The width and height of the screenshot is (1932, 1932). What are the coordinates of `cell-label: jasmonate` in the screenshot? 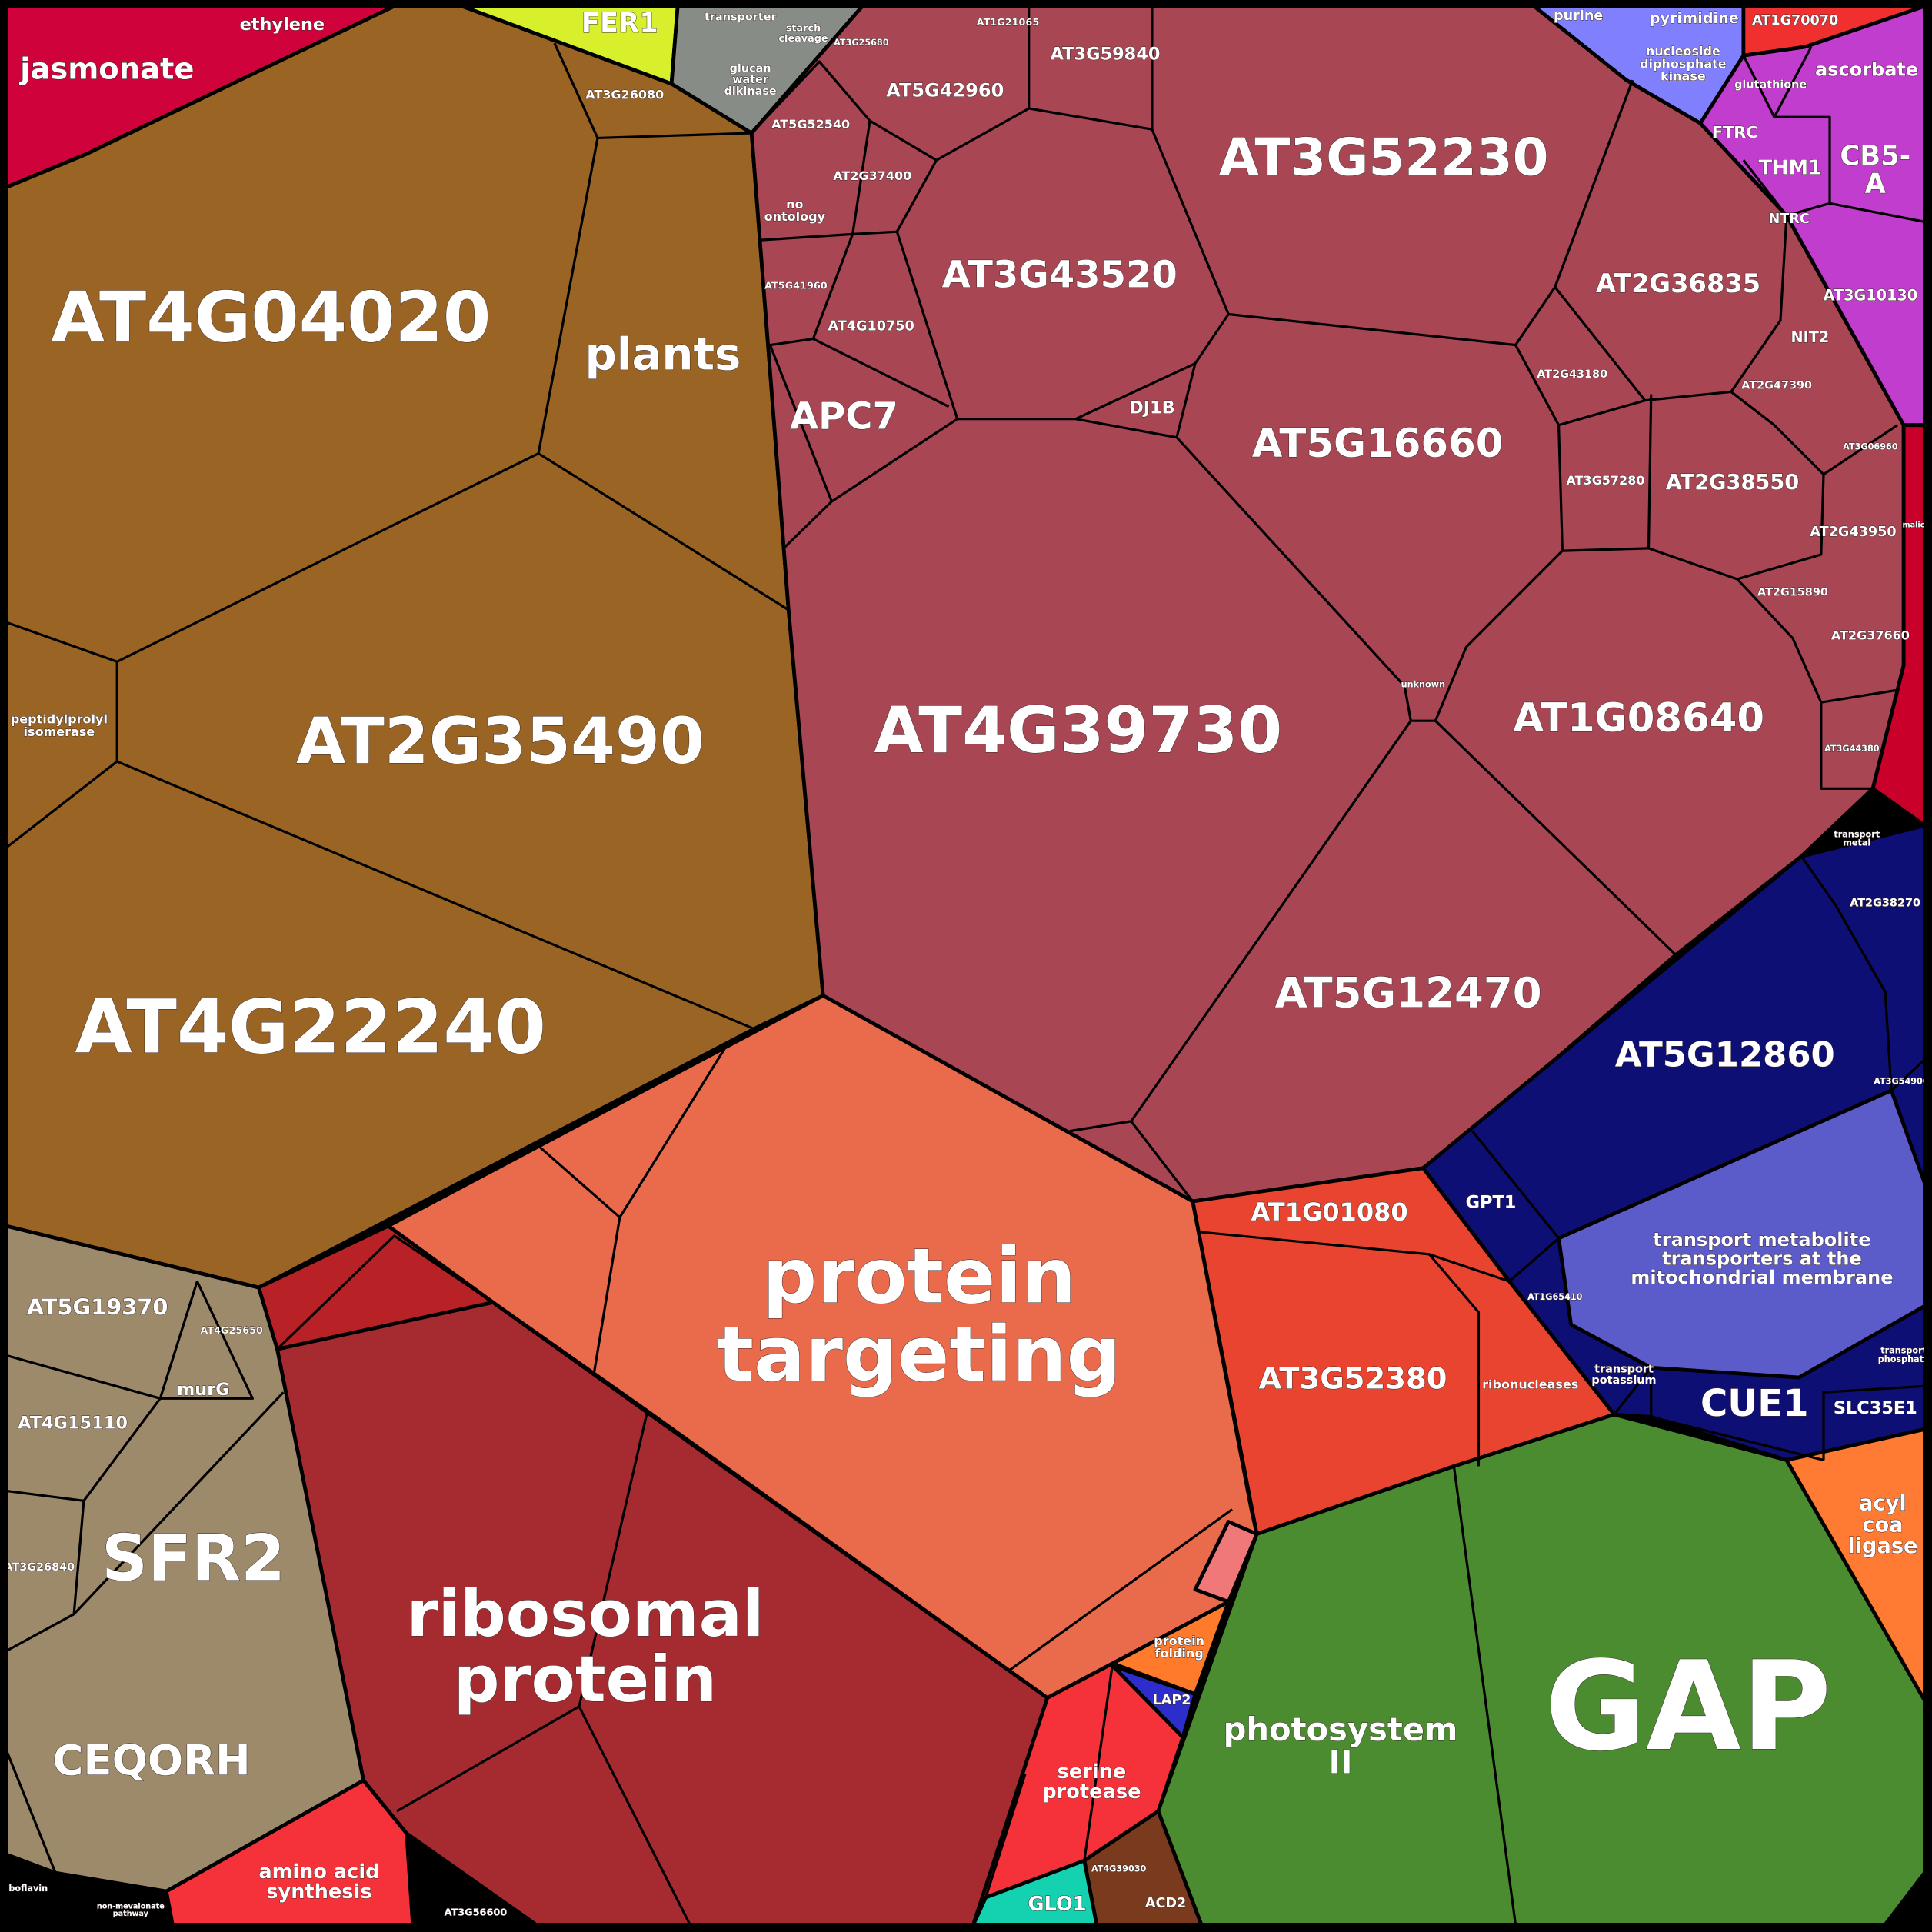 It's located at (106, 69).